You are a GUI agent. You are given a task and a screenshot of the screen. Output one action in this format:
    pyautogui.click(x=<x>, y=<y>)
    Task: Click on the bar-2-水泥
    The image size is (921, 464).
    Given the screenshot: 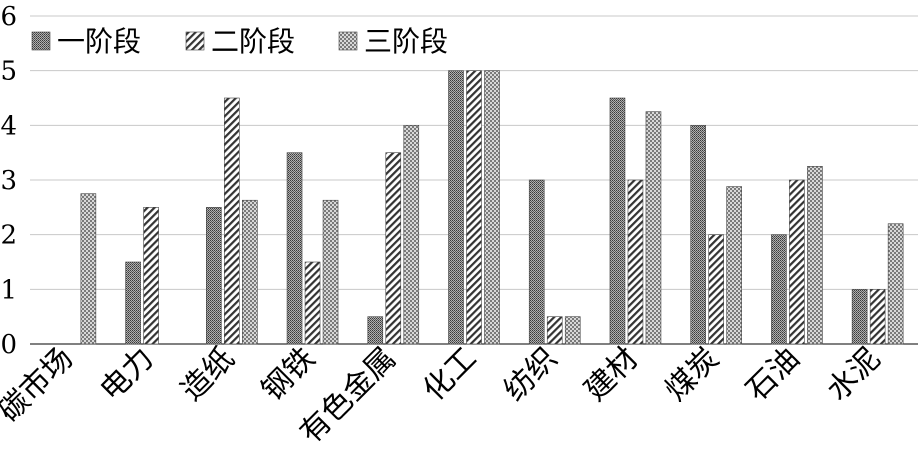 What is the action you would take?
    pyautogui.click(x=877, y=317)
    